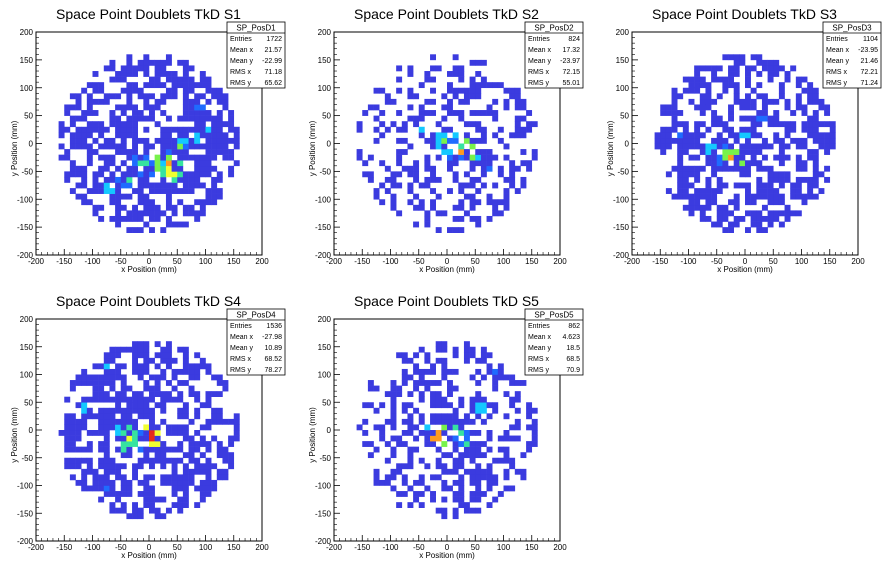 The image size is (896, 574). I want to click on y-tick-label: -100, so click(323, 486).